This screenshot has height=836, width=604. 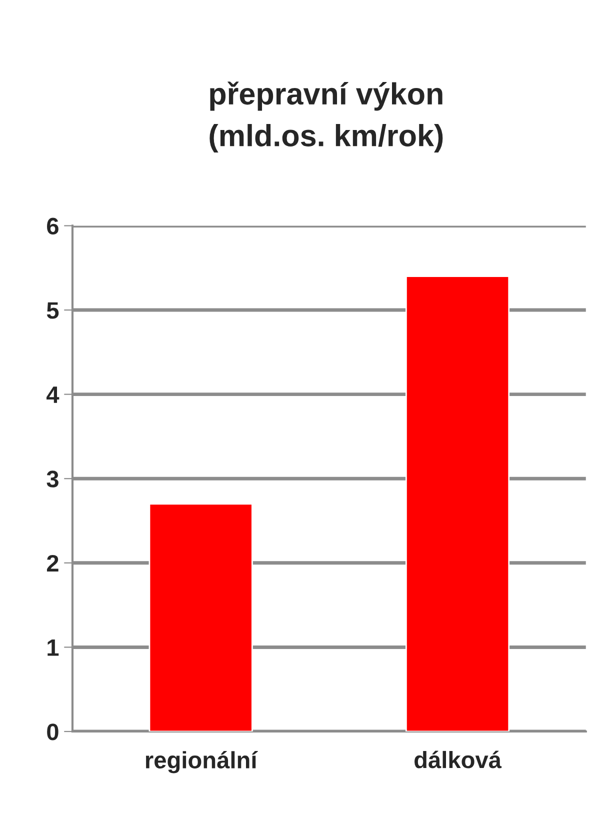 What do you see at coordinates (326, 117) in the screenshot?
I see `chart-title: přepravní výkon (mld.os. km/rok)` at bounding box center [326, 117].